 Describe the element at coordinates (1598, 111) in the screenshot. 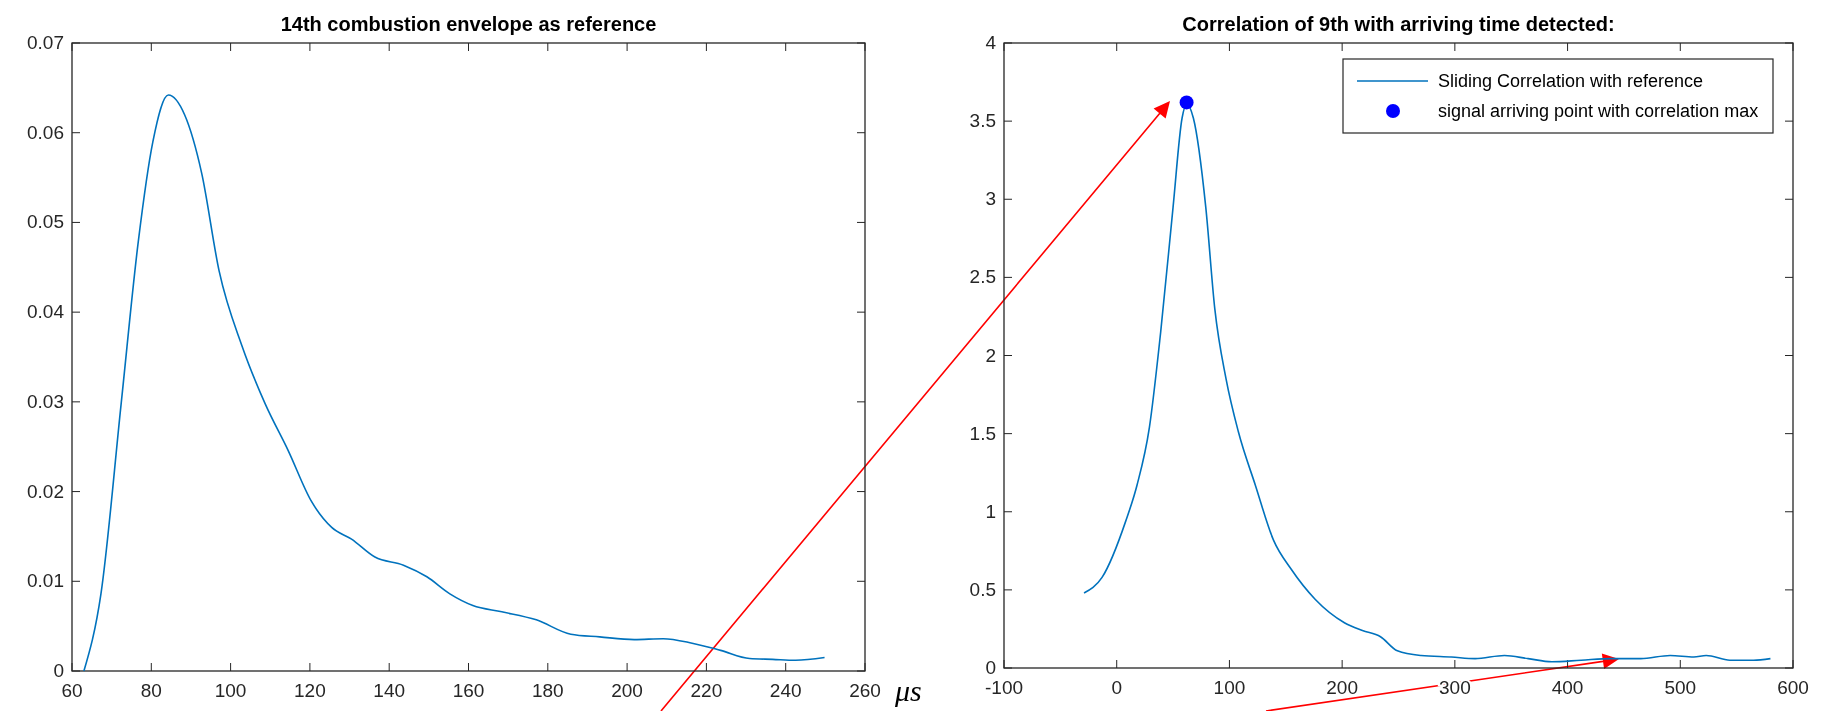

I see `legend-label: signal arriving point with correlation max` at that location.